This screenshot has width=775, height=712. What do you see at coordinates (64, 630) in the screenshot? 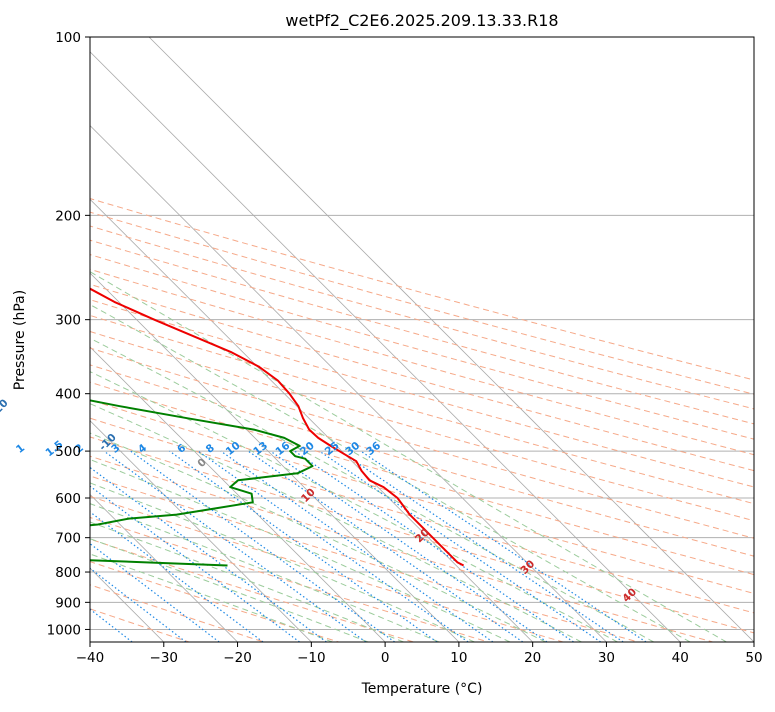
I see `y-tick-label: 1000` at bounding box center [64, 630].